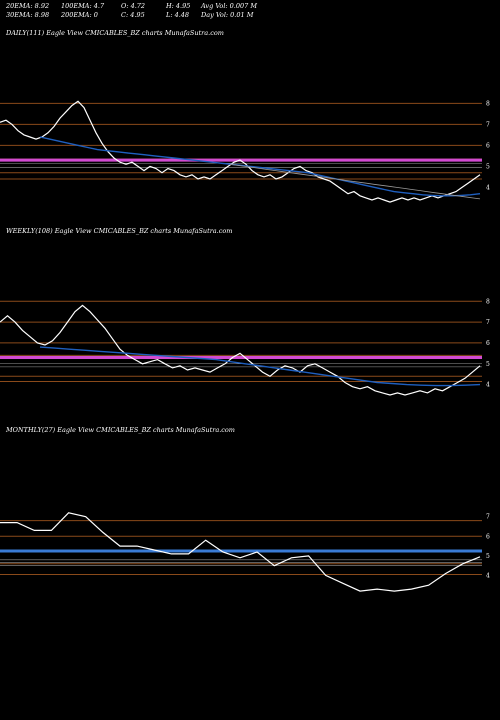 The image size is (500, 720). Describe the element at coordinates (229, 6) in the screenshot. I see `avg-vol-stat: Avg Vol: 0.007 M` at that location.